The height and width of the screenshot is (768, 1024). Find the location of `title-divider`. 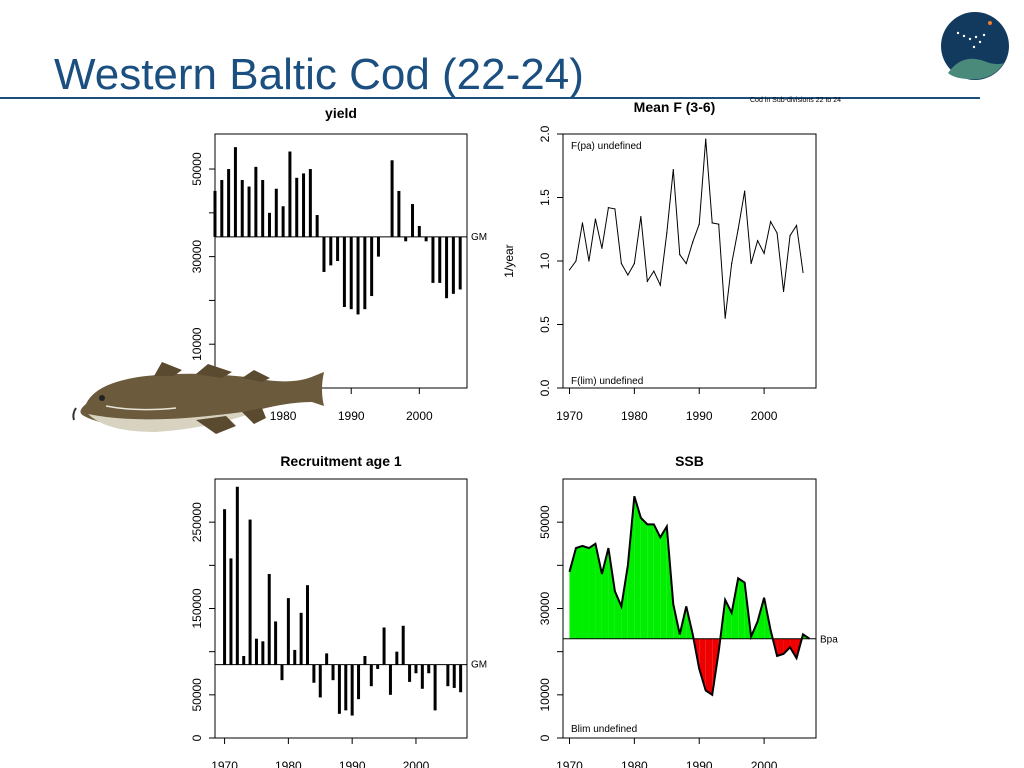

title-divider is located at coordinates (490, 98).